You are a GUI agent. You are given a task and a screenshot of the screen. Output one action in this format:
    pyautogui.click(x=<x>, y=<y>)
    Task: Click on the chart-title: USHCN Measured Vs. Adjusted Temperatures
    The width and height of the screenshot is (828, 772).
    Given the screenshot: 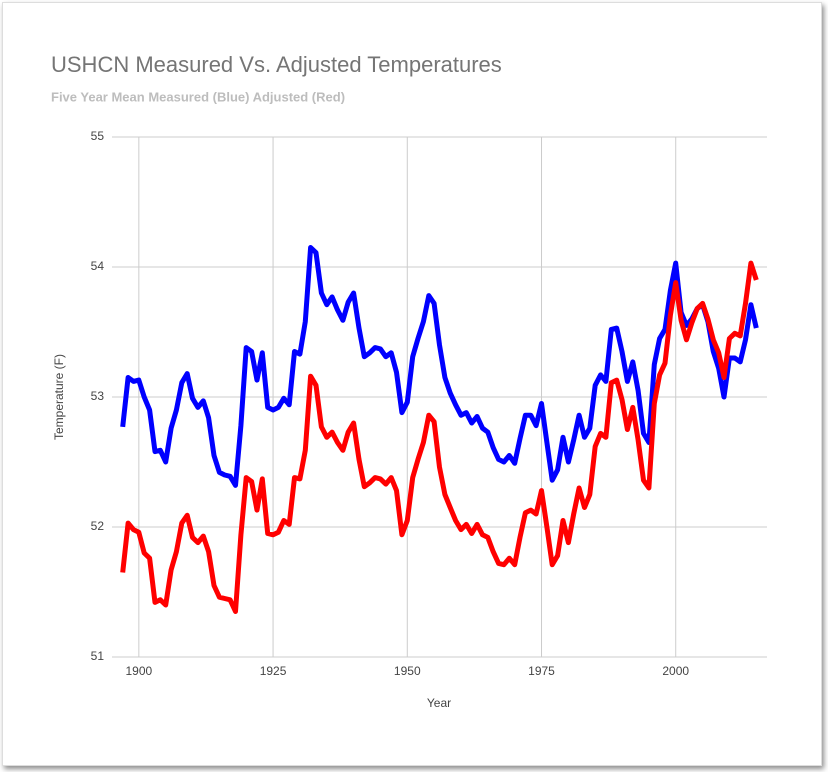 What is the action you would take?
    pyautogui.click(x=276, y=64)
    